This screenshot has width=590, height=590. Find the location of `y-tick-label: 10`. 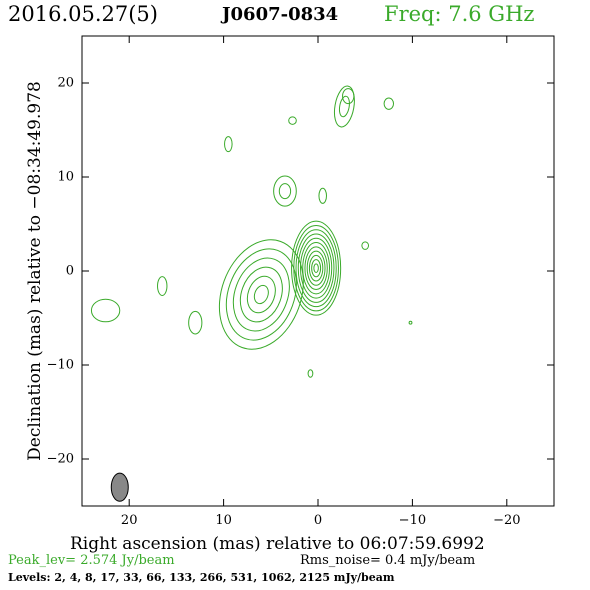

y-tick-label: 10 is located at coordinates (65, 177).